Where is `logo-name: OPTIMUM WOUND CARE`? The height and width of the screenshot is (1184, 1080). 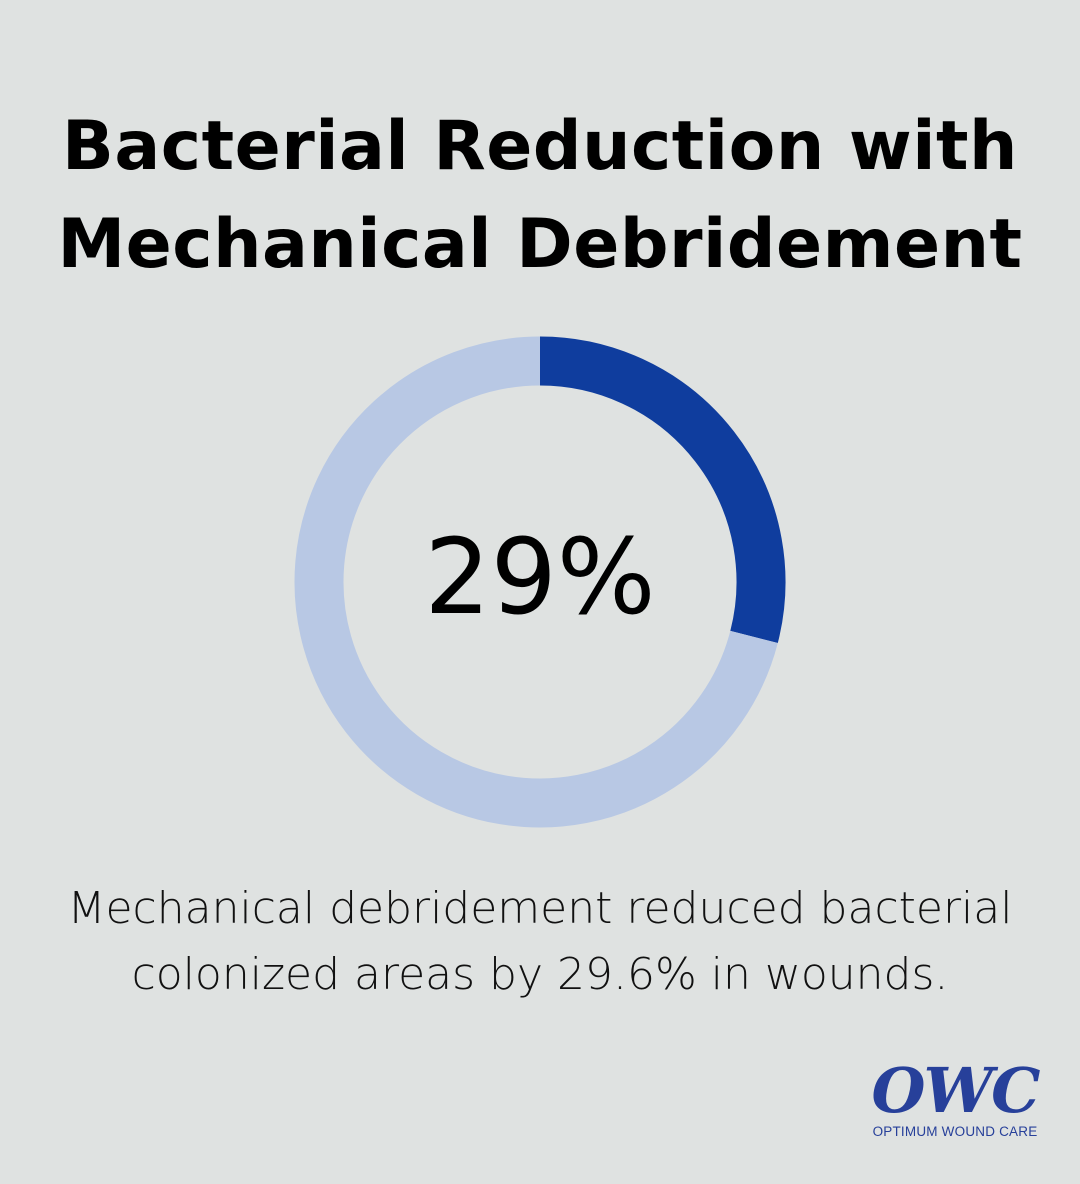 logo-name: OPTIMUM WOUND CARE is located at coordinates (955, 1131).